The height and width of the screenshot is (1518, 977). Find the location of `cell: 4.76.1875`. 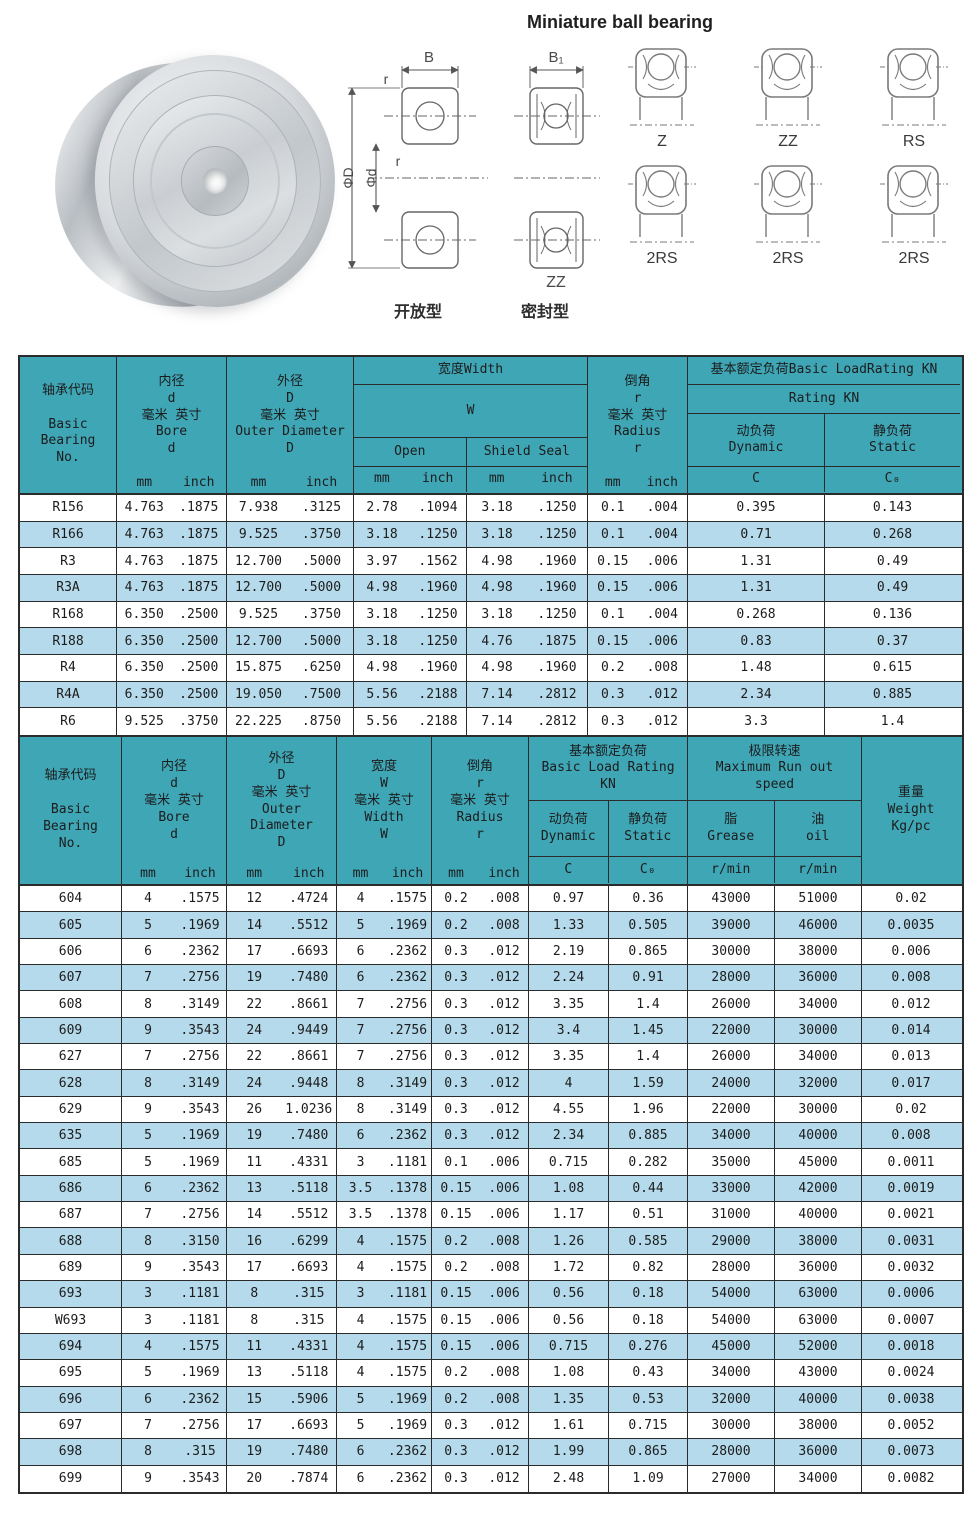

cell: 4.76.1875 is located at coordinates (527, 641).